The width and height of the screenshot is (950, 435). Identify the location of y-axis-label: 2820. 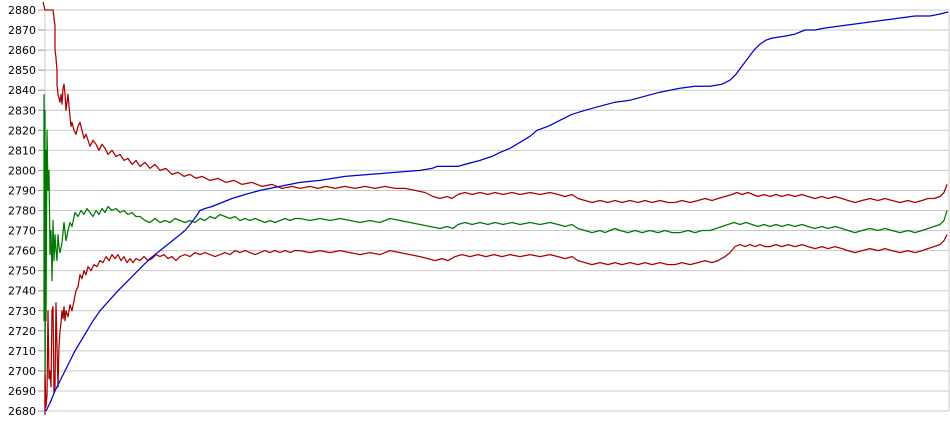
(22, 130).